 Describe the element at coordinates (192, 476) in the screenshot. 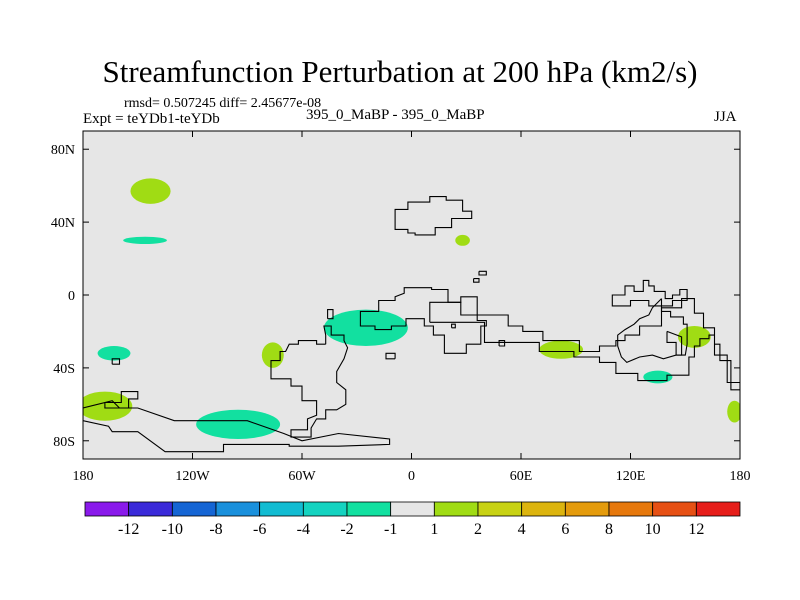

I see `x-tick-label-1: 120W` at that location.